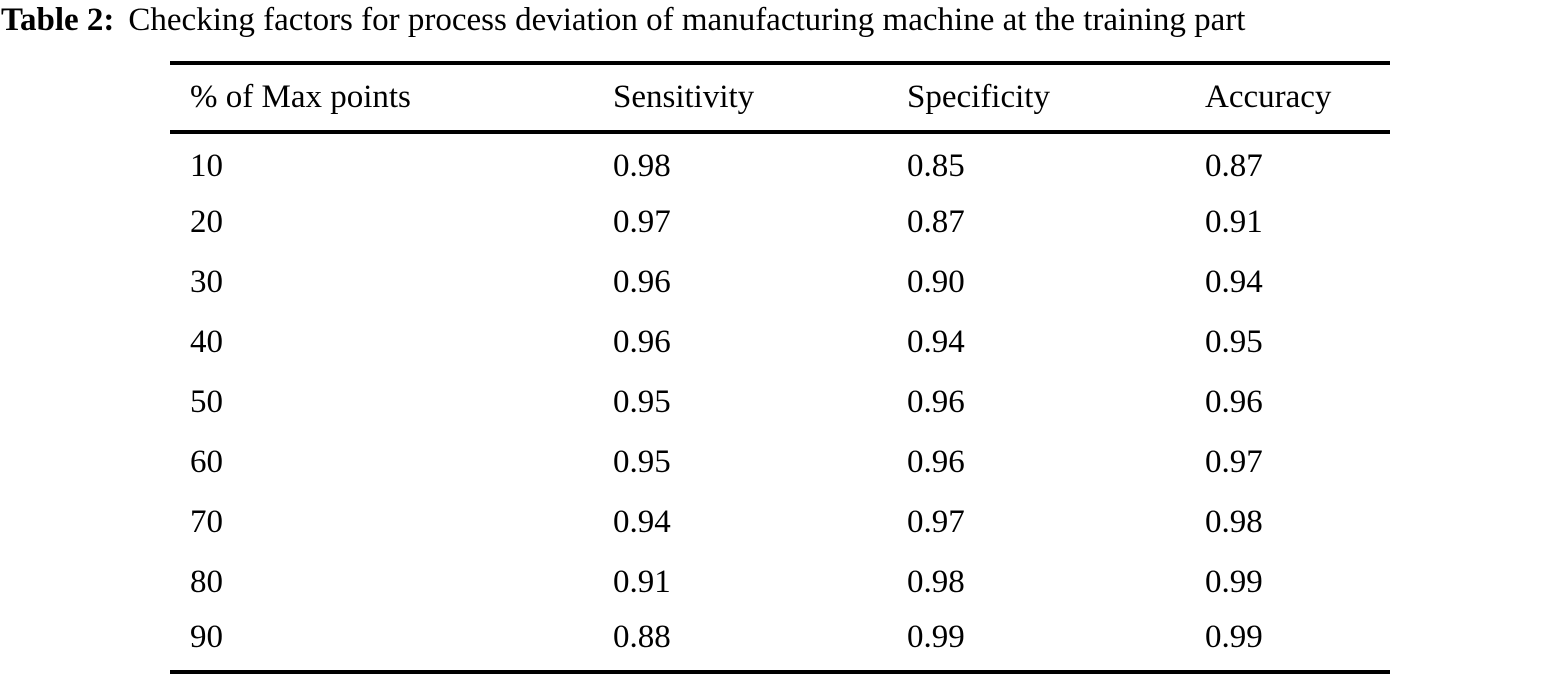 The image size is (1557, 688). What do you see at coordinates (206, 341) in the screenshot?
I see `table-cell: 40` at bounding box center [206, 341].